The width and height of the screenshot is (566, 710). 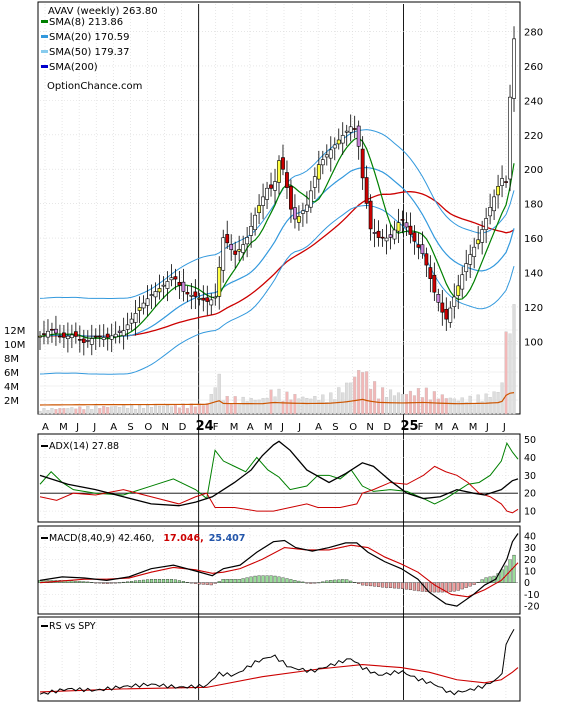 What do you see at coordinates (530, 560) in the screenshot?
I see `macd-tick-label: 20` at bounding box center [530, 560].